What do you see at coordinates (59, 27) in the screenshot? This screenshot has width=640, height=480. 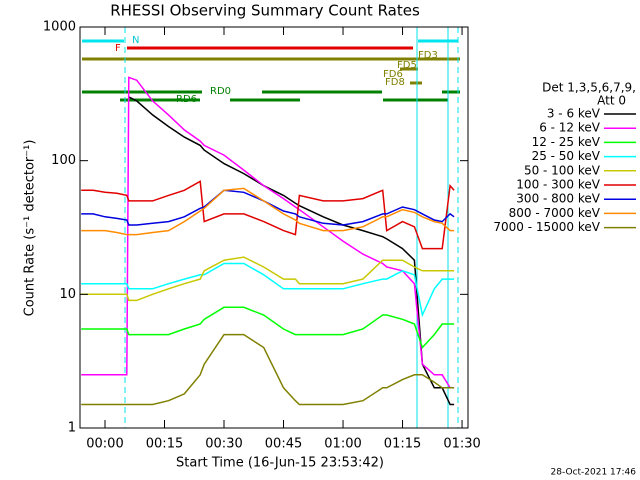 I see `y-tick-label: 1000` at bounding box center [59, 27].